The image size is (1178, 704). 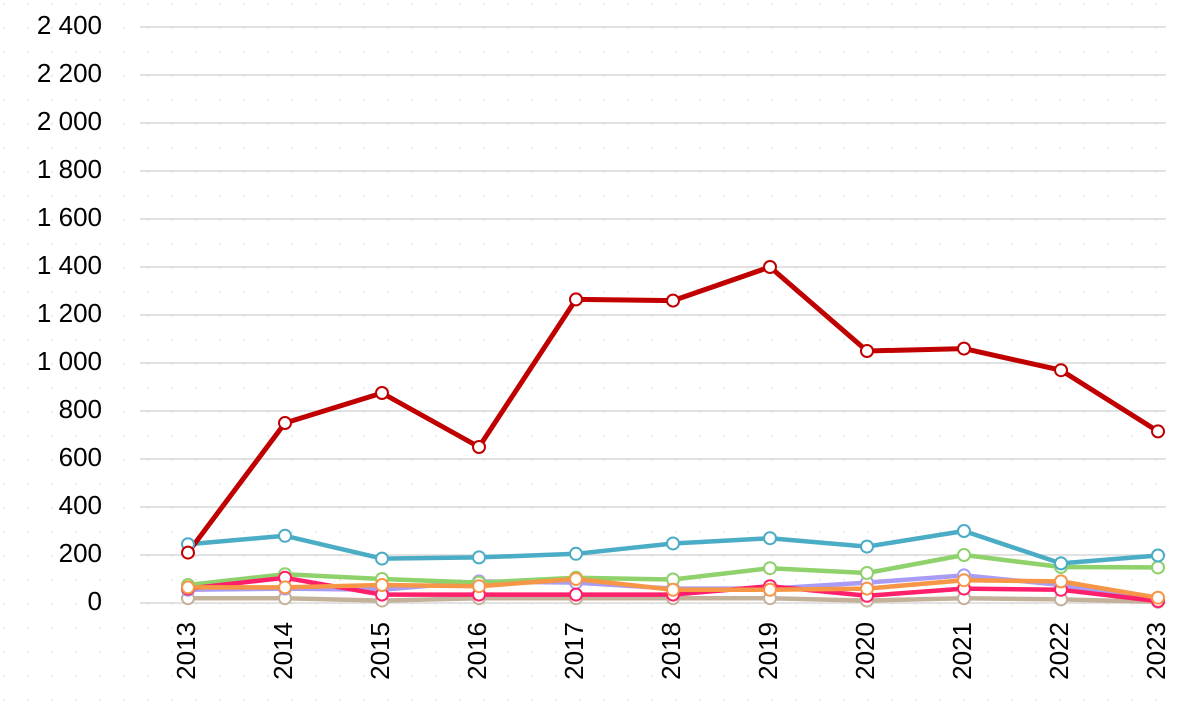 What do you see at coordinates (477, 651) in the screenshot?
I see `x-tick-label: 2016` at bounding box center [477, 651].